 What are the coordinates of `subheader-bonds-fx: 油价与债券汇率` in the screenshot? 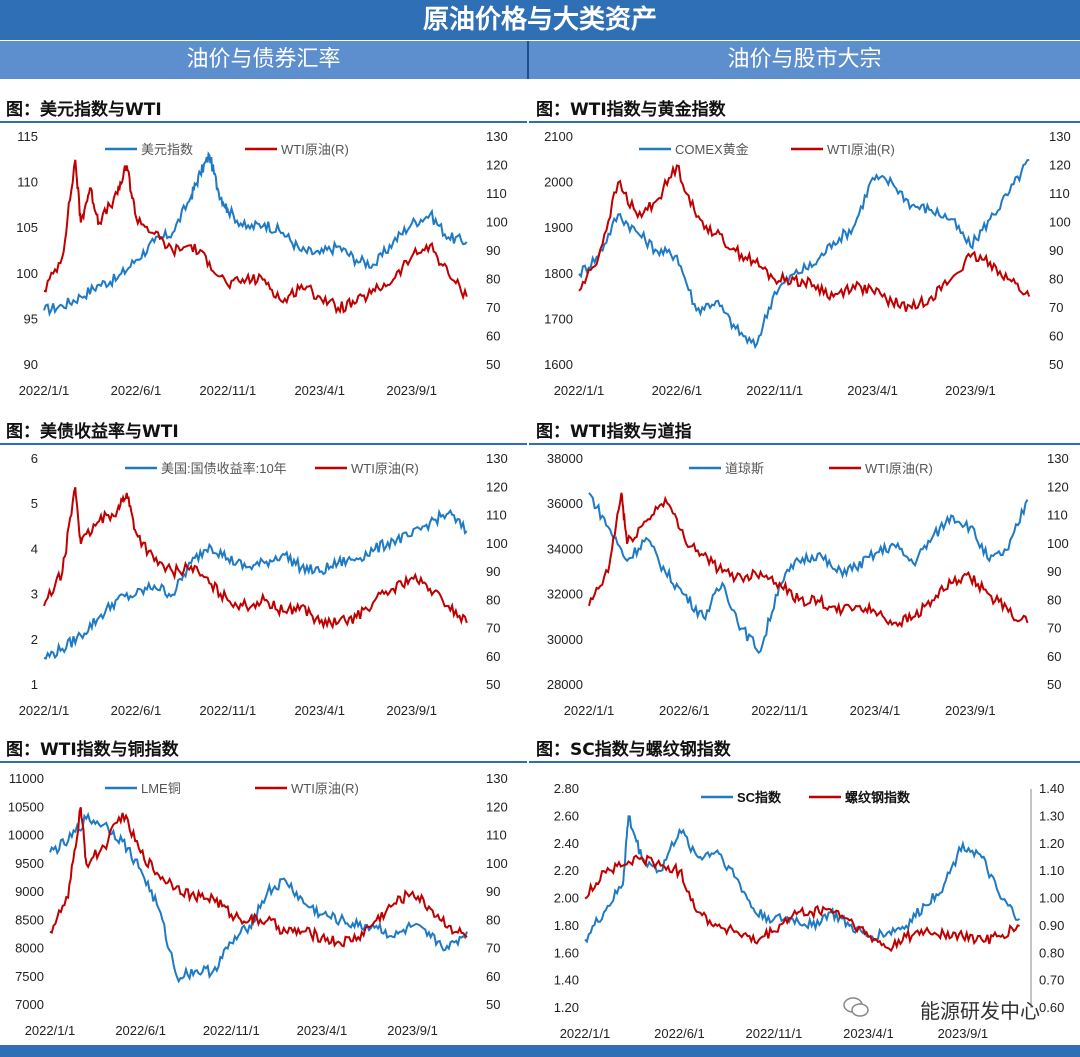 It's located at (263, 60).